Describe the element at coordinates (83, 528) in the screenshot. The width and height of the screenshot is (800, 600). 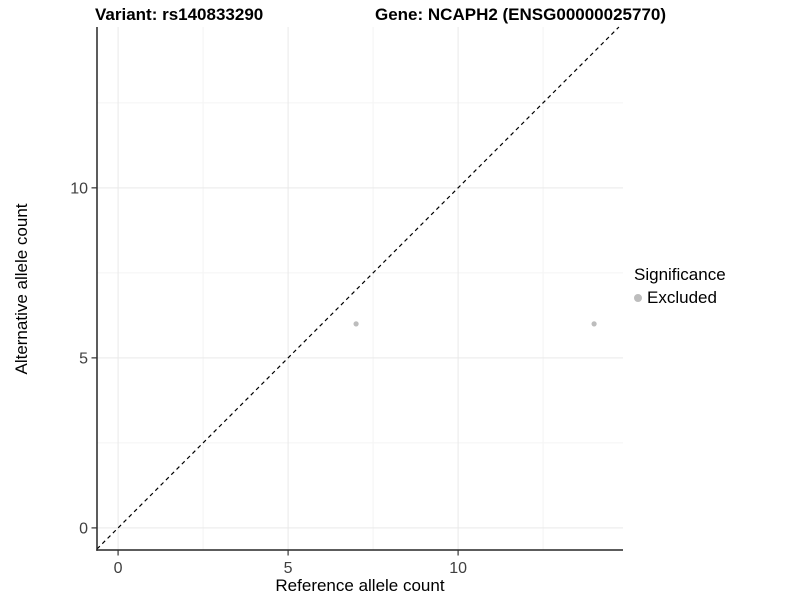
I see `y-tick-label: 0` at that location.